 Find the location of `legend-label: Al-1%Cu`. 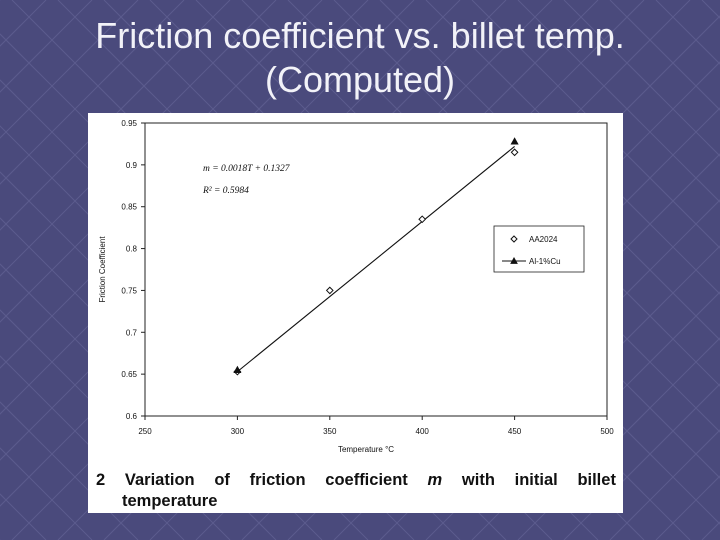

legend-label: Al-1%Cu is located at coordinates (545, 261).